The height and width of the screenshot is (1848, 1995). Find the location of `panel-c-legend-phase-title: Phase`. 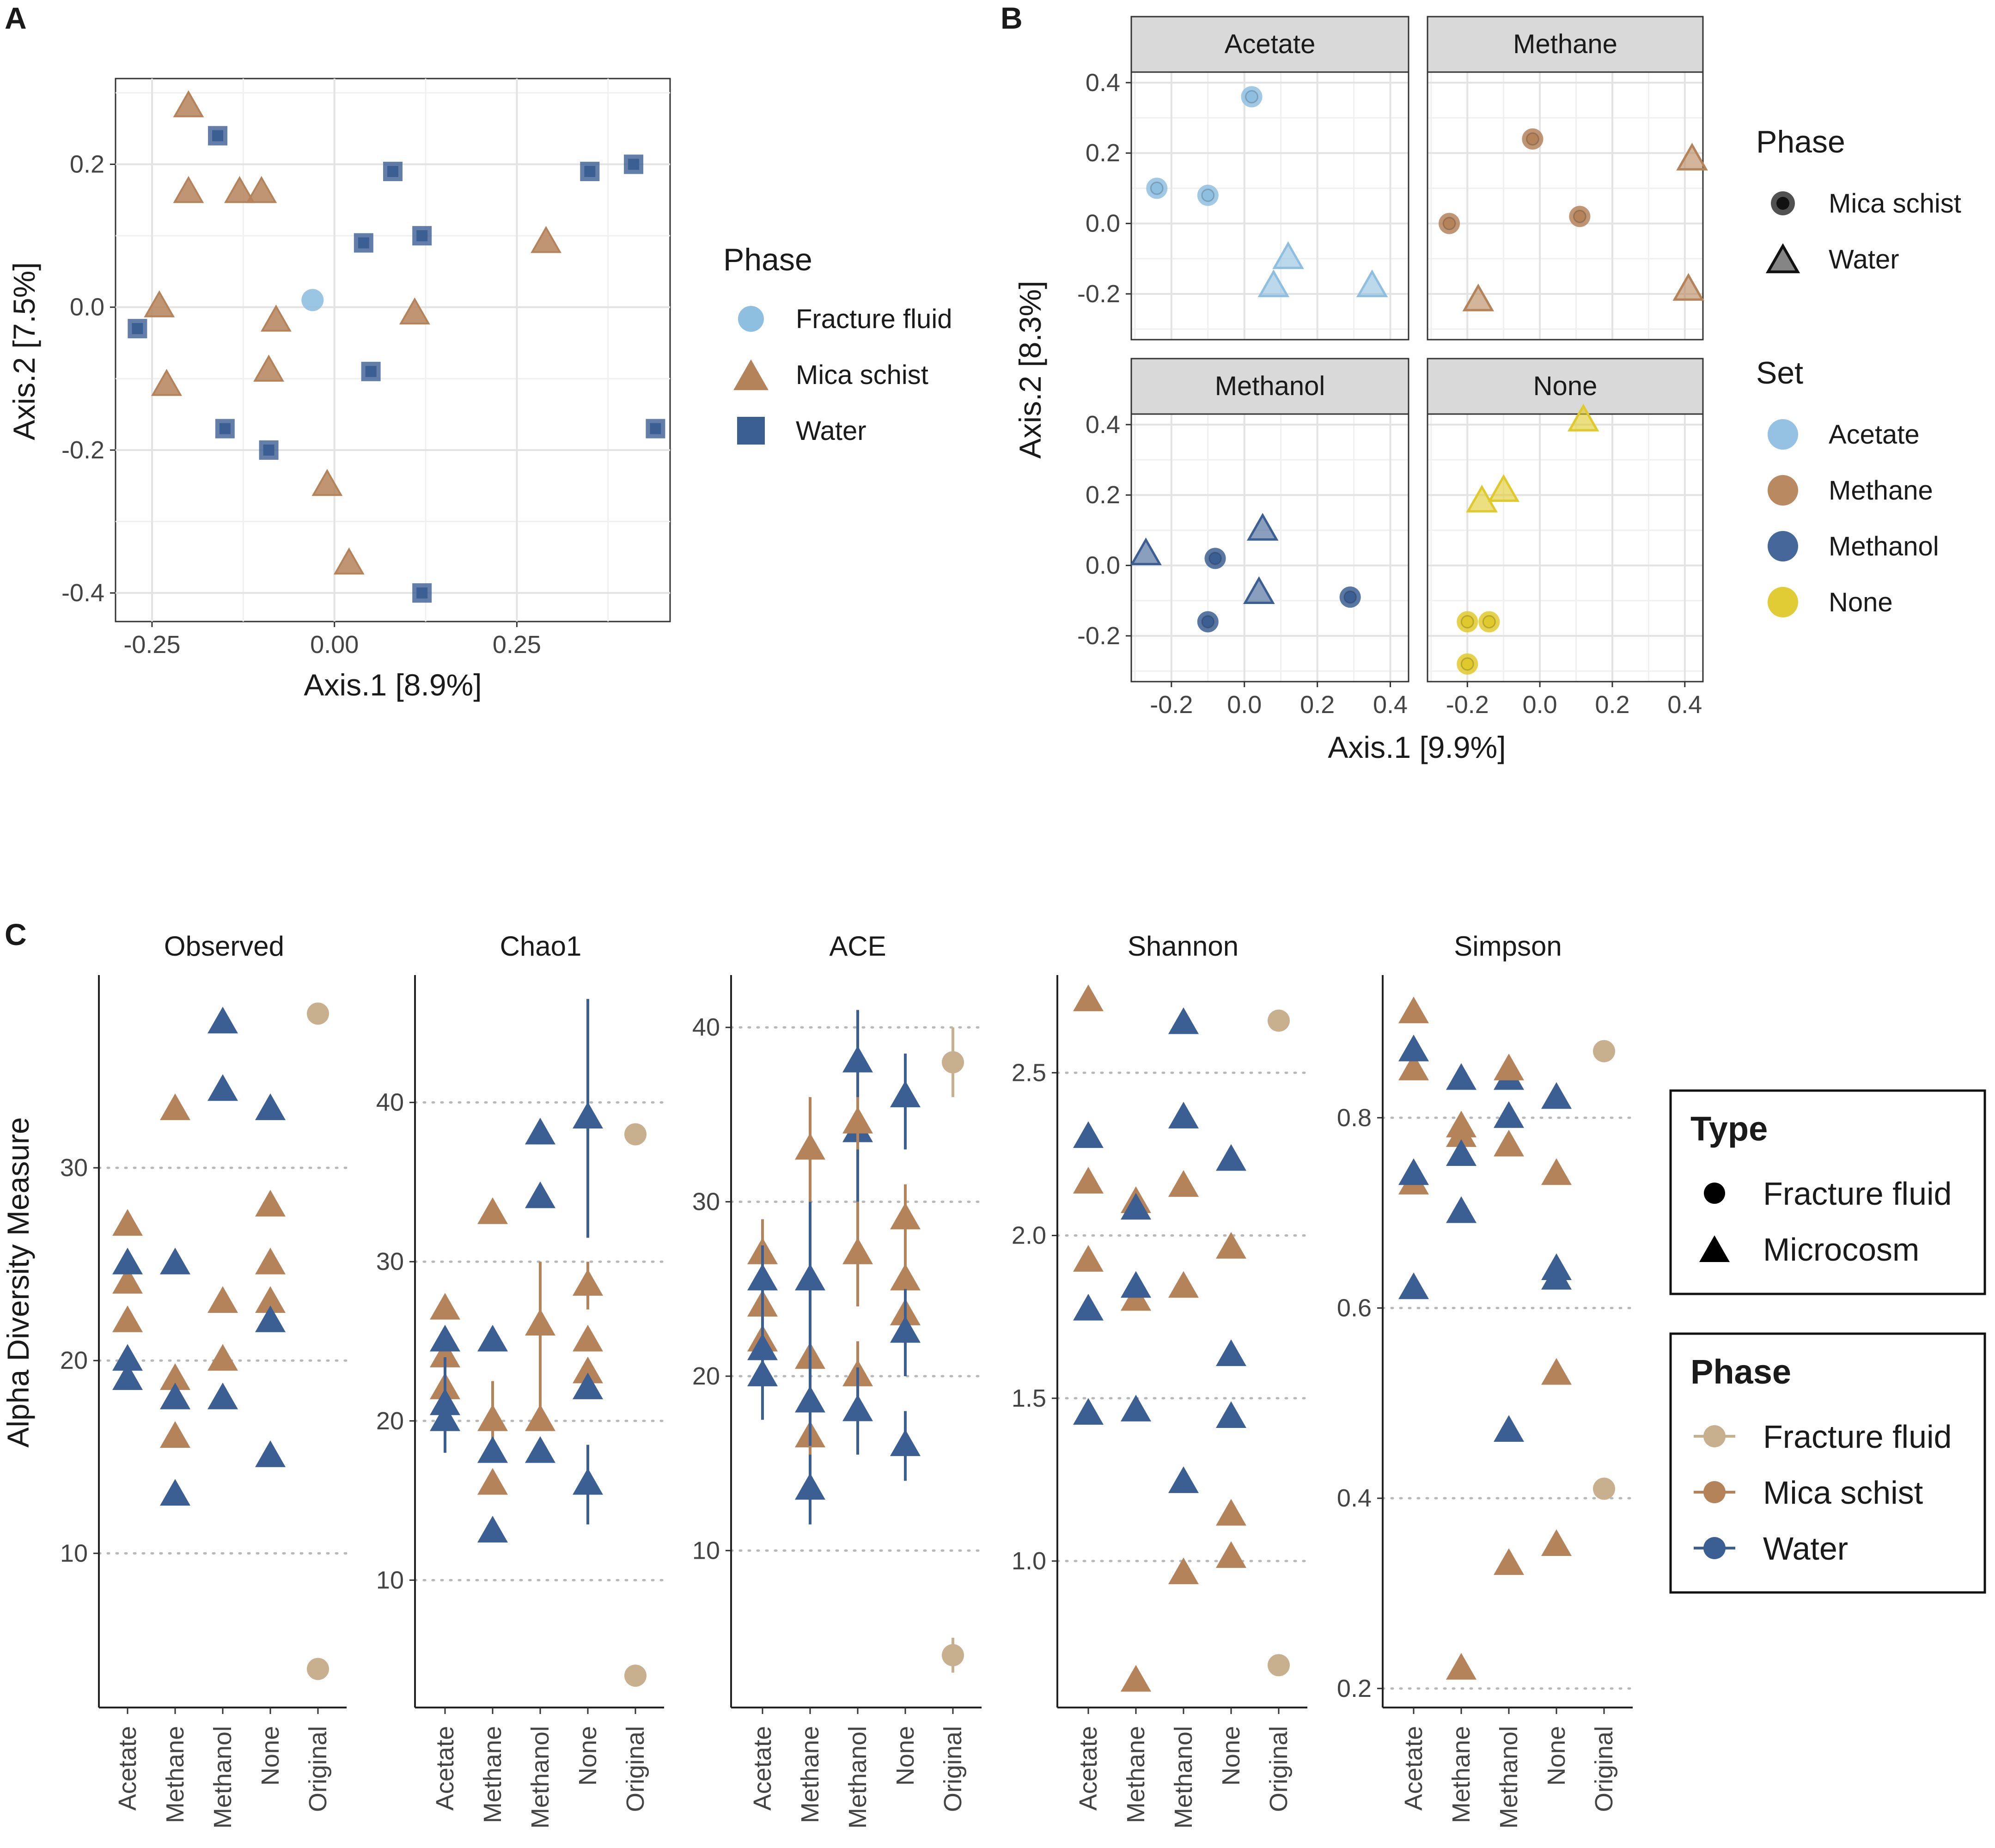

panel-c-legend-phase-title: Phase is located at coordinates (1740, 1372).